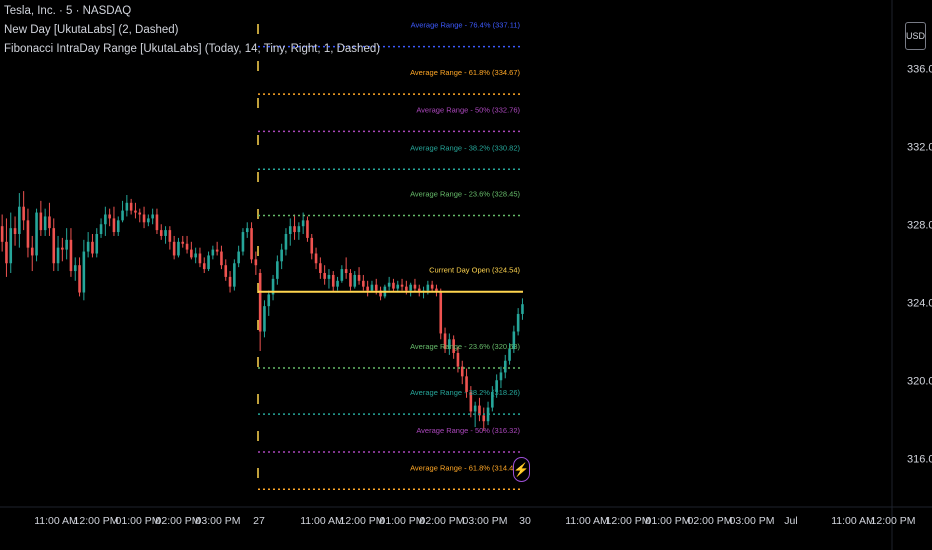 The width and height of the screenshot is (932, 550). I want to click on time-axis-label: 27, so click(259, 521).